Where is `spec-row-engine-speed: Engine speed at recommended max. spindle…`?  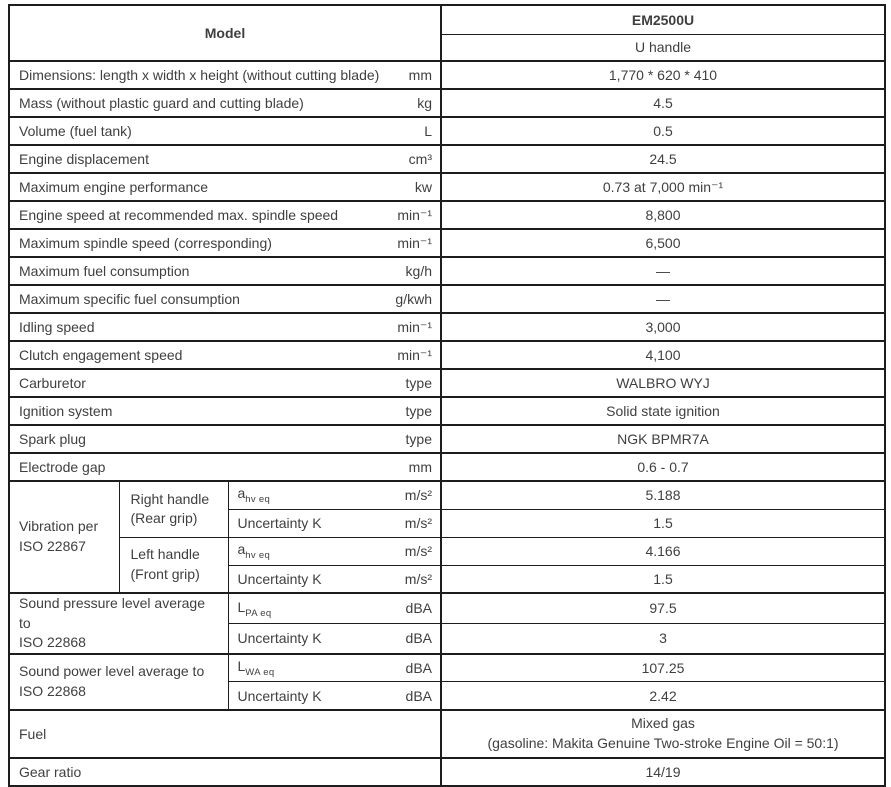 spec-row-engine-speed: Engine speed at recommended max. spindle… is located at coordinates (447, 215).